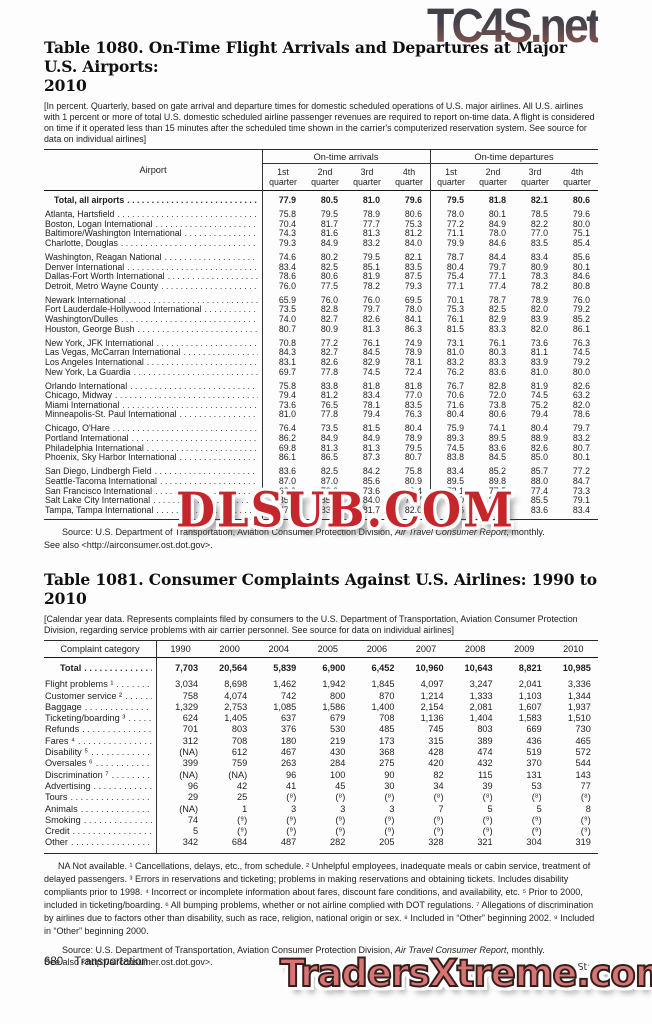  Describe the element at coordinates (579, 706) in the screenshot. I see `value-cell: 1,937` at that location.